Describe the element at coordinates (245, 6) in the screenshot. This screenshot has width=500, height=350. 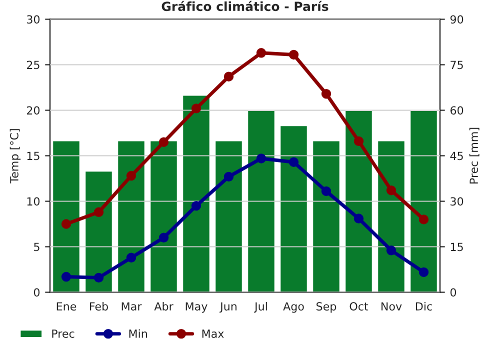
I see `chart-title: Gráfico climático - París` at that location.